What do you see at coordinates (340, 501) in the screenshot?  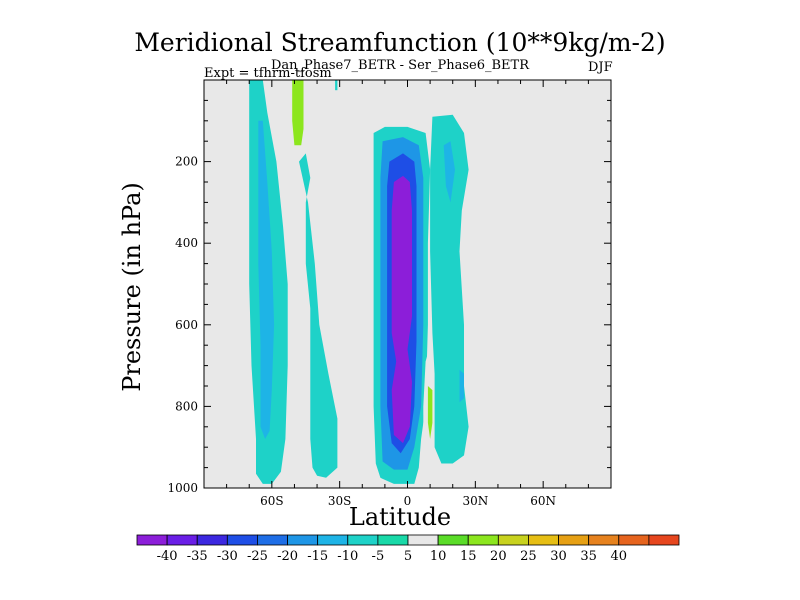 I see `x-tick-label: 30S` at bounding box center [340, 501].